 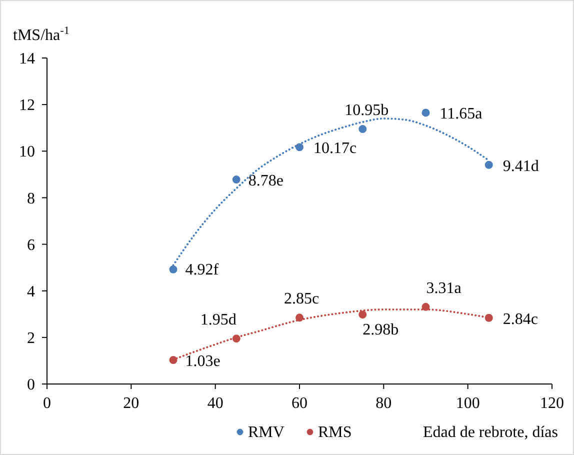 I want to click on y-tick-label: 8, so click(x=31, y=199).